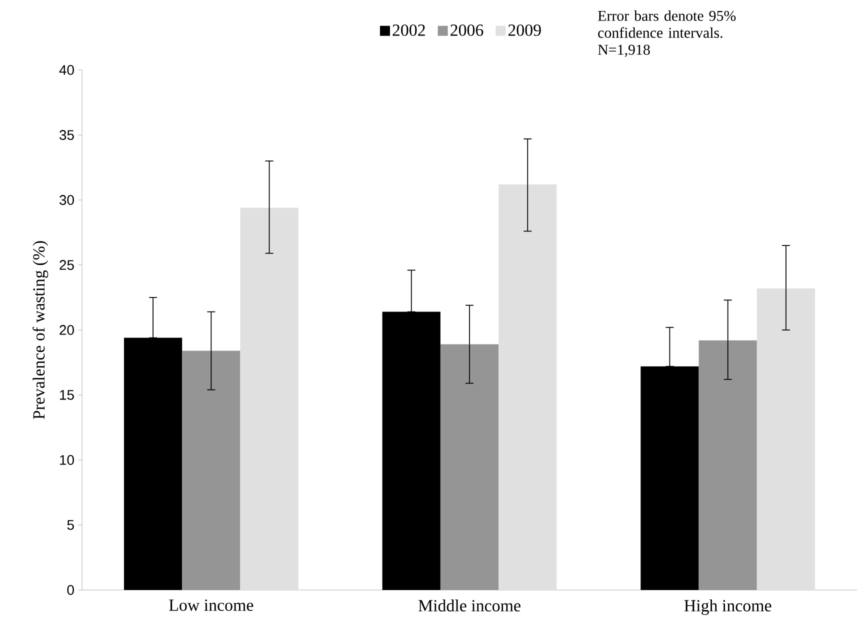  Describe the element at coordinates (67, 395) in the screenshot. I see `y-tick-label: 15` at that location.